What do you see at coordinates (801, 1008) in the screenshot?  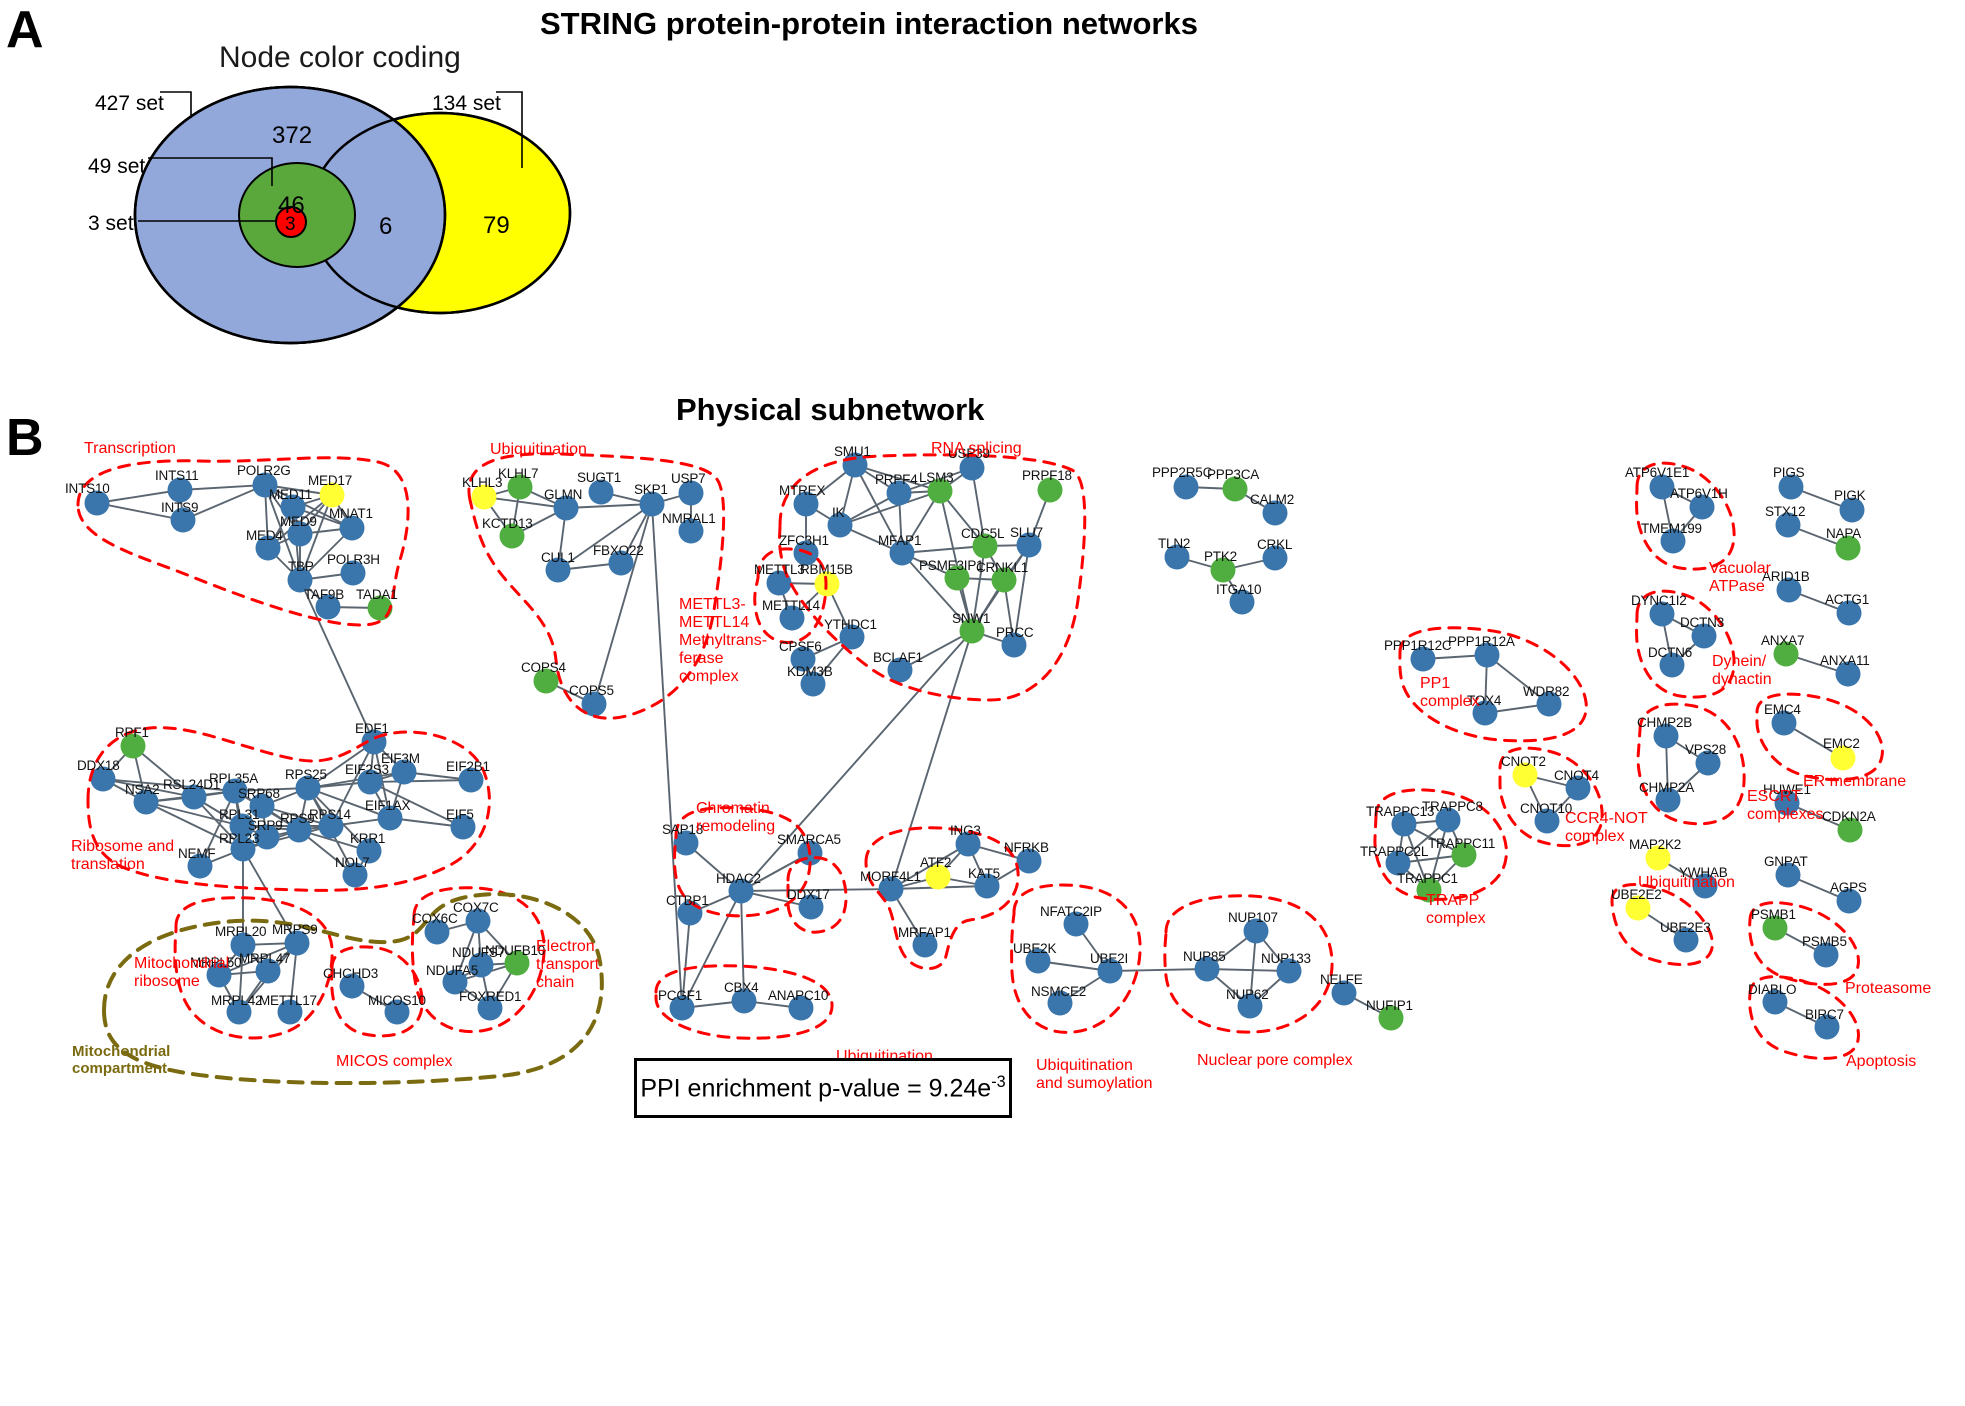 I see `protein-node-anapc10` at bounding box center [801, 1008].